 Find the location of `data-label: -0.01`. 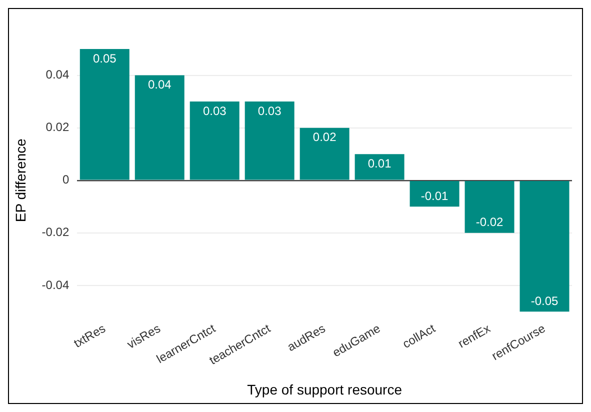

data-label: -0.01 is located at coordinates (434, 195).